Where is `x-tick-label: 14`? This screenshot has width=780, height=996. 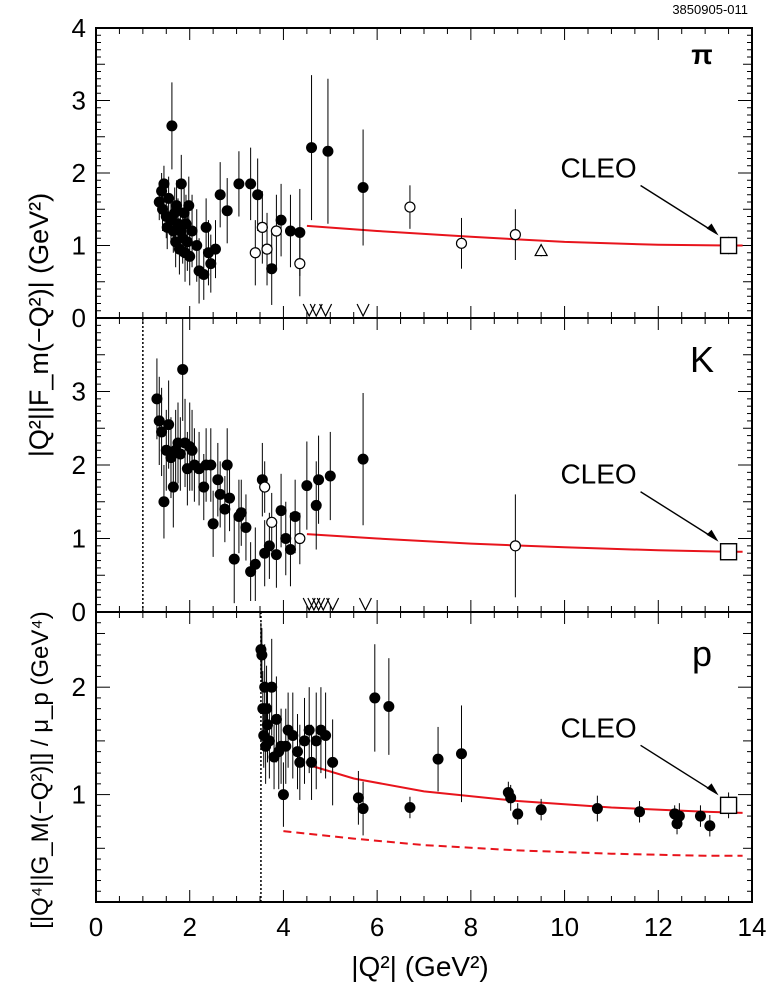
x-tick-label: 14 is located at coordinates (752, 927).